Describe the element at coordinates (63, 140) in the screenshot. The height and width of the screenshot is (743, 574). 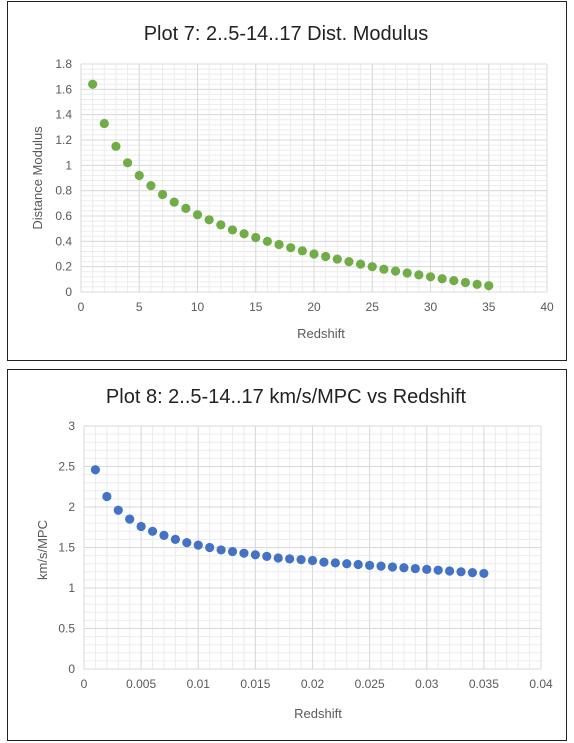
I see `y-tick-label: 1.2` at that location.